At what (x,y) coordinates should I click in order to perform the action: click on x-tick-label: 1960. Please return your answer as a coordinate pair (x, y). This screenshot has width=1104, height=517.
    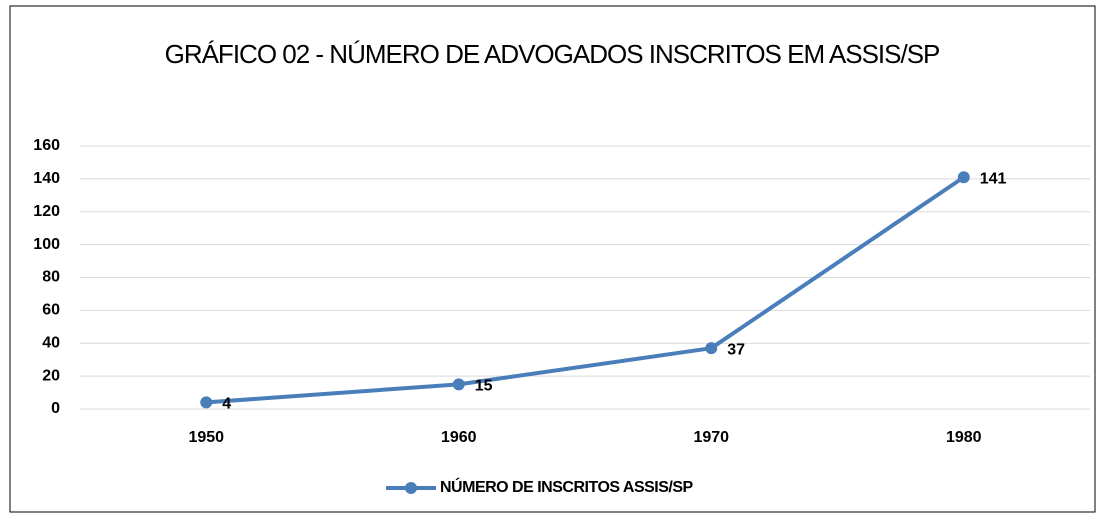
    Looking at the image, I should click on (459, 437).